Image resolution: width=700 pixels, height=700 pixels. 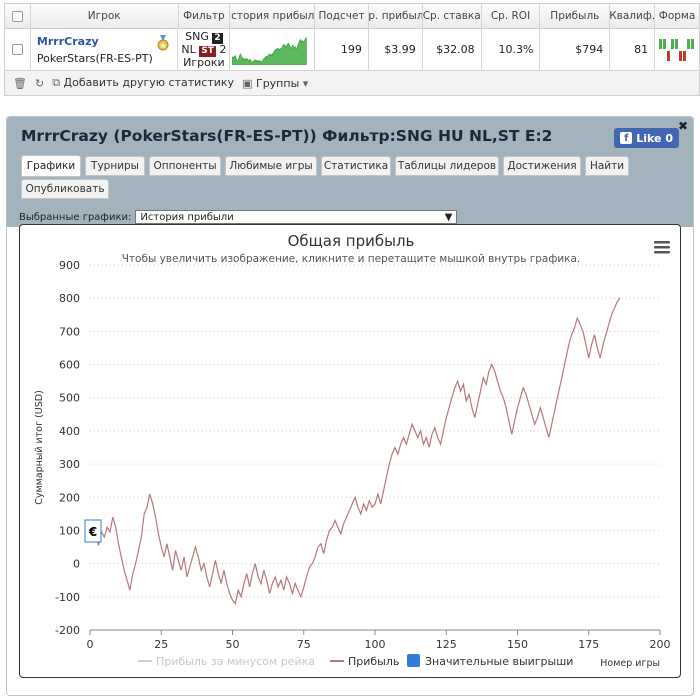 I want to click on facebook-like-button: f Like 0, so click(x=646, y=138).